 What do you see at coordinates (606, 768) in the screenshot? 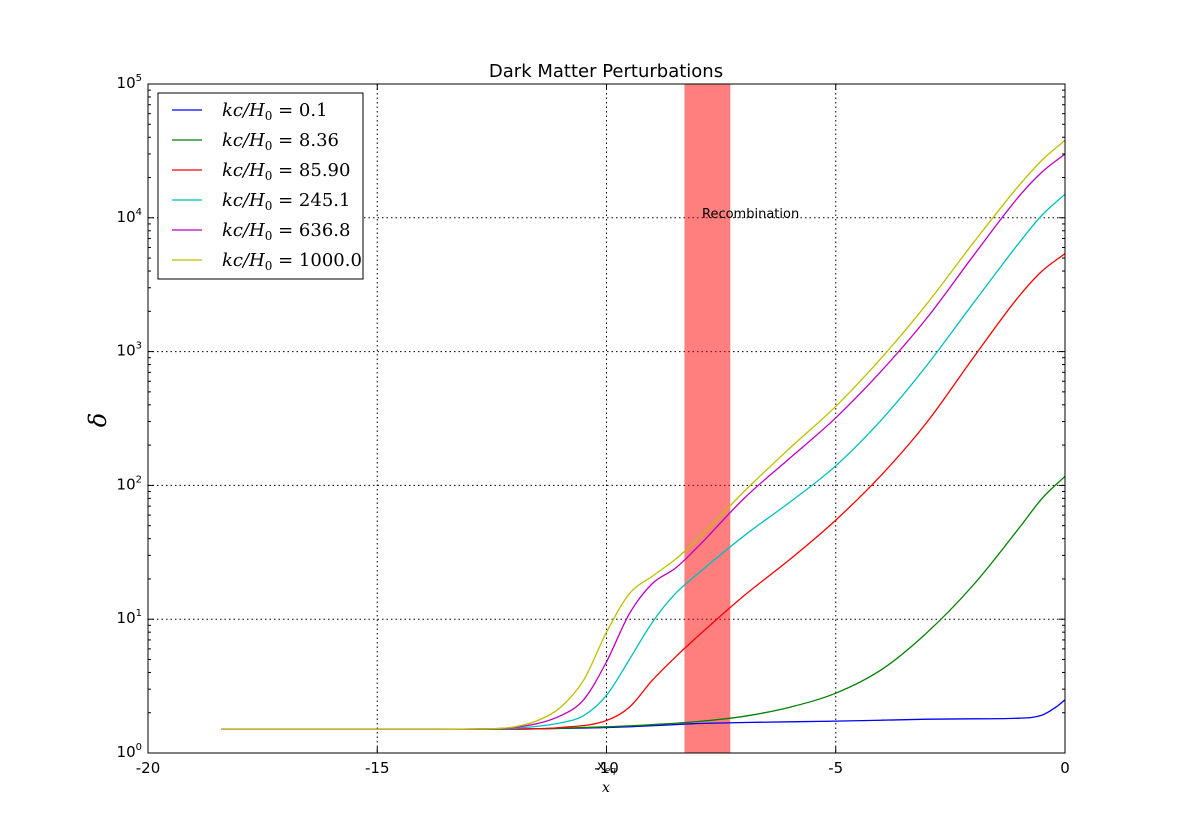
I see `x-tick-label: -10` at bounding box center [606, 768].